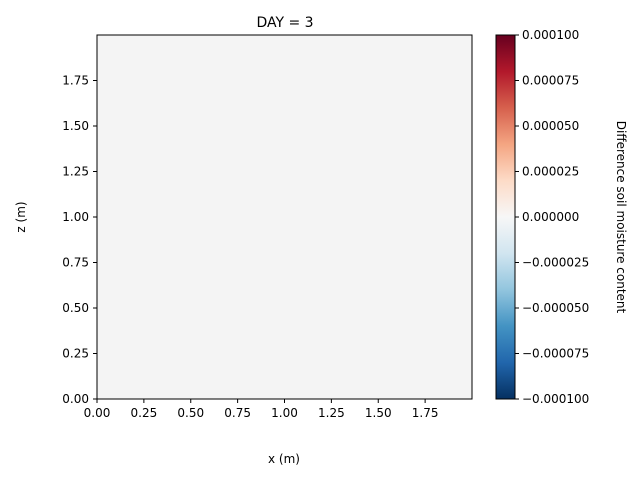 The height and width of the screenshot is (480, 640). What do you see at coordinates (75, 263) in the screenshot?
I see `y-tick-label: 0.75` at bounding box center [75, 263].